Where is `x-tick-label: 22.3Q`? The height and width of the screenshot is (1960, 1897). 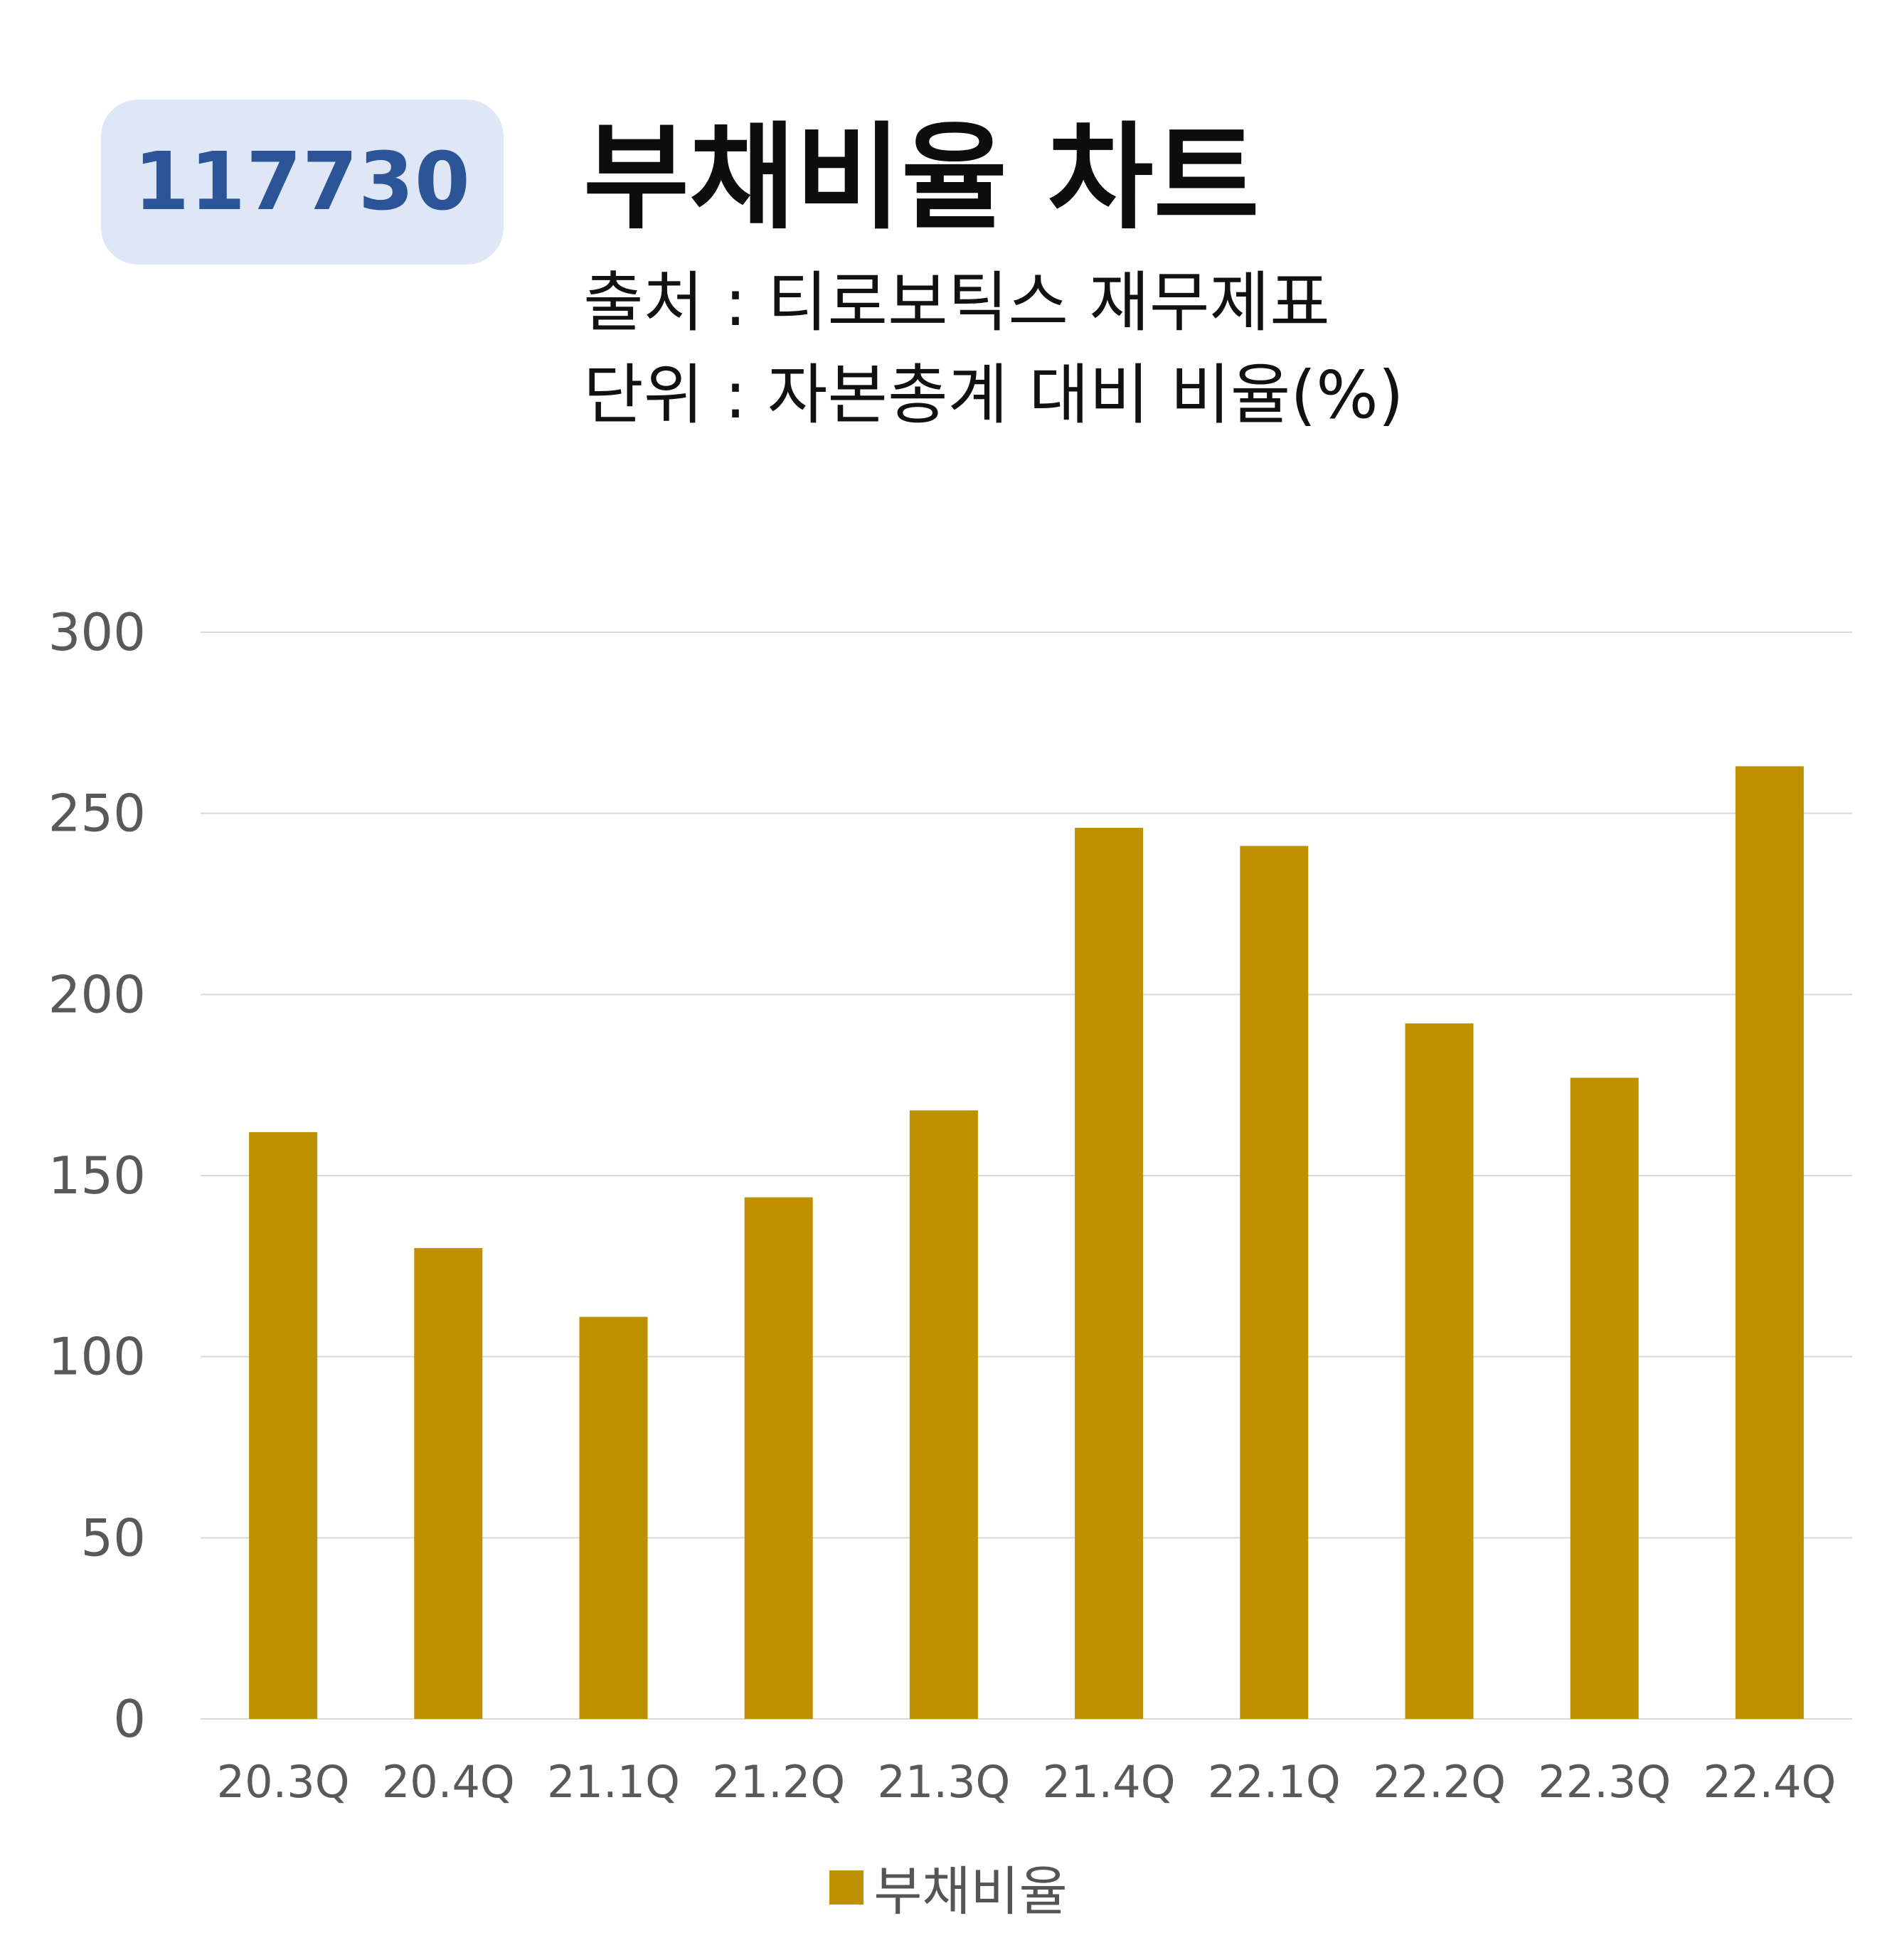 x-tick-label: 22.3Q is located at coordinates (1604, 1782).